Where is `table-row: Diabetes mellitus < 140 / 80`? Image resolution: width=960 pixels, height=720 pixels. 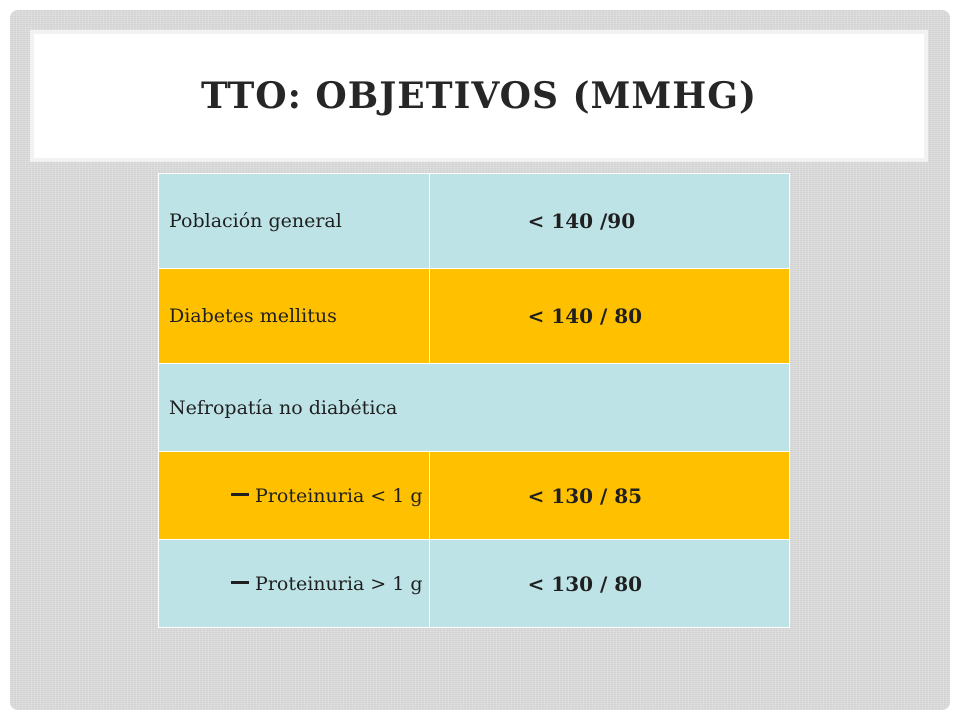
table-row: Diabetes mellitus < 140 / 80 is located at coordinates (474, 316).